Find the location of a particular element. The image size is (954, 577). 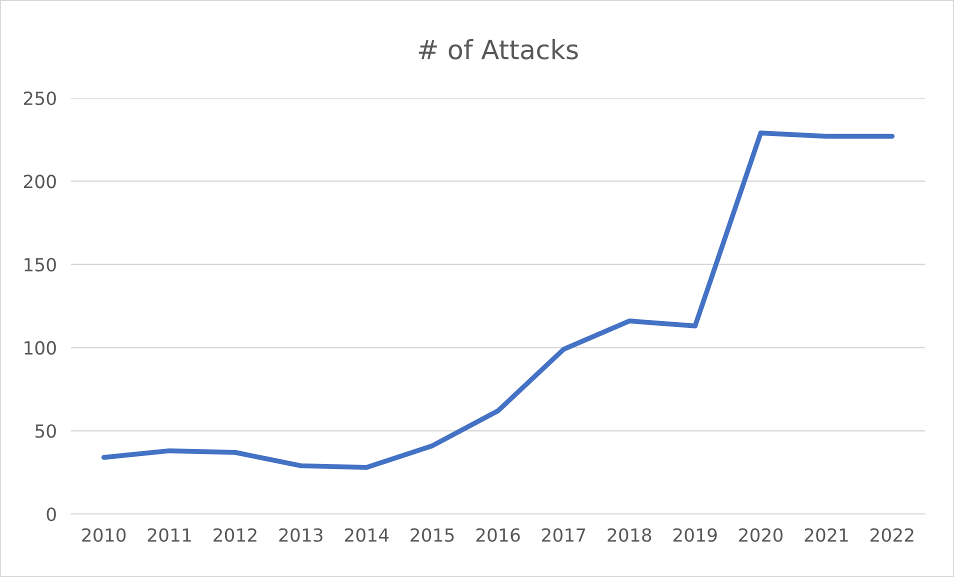

y-tick-label: 200 is located at coordinates (40, 181).